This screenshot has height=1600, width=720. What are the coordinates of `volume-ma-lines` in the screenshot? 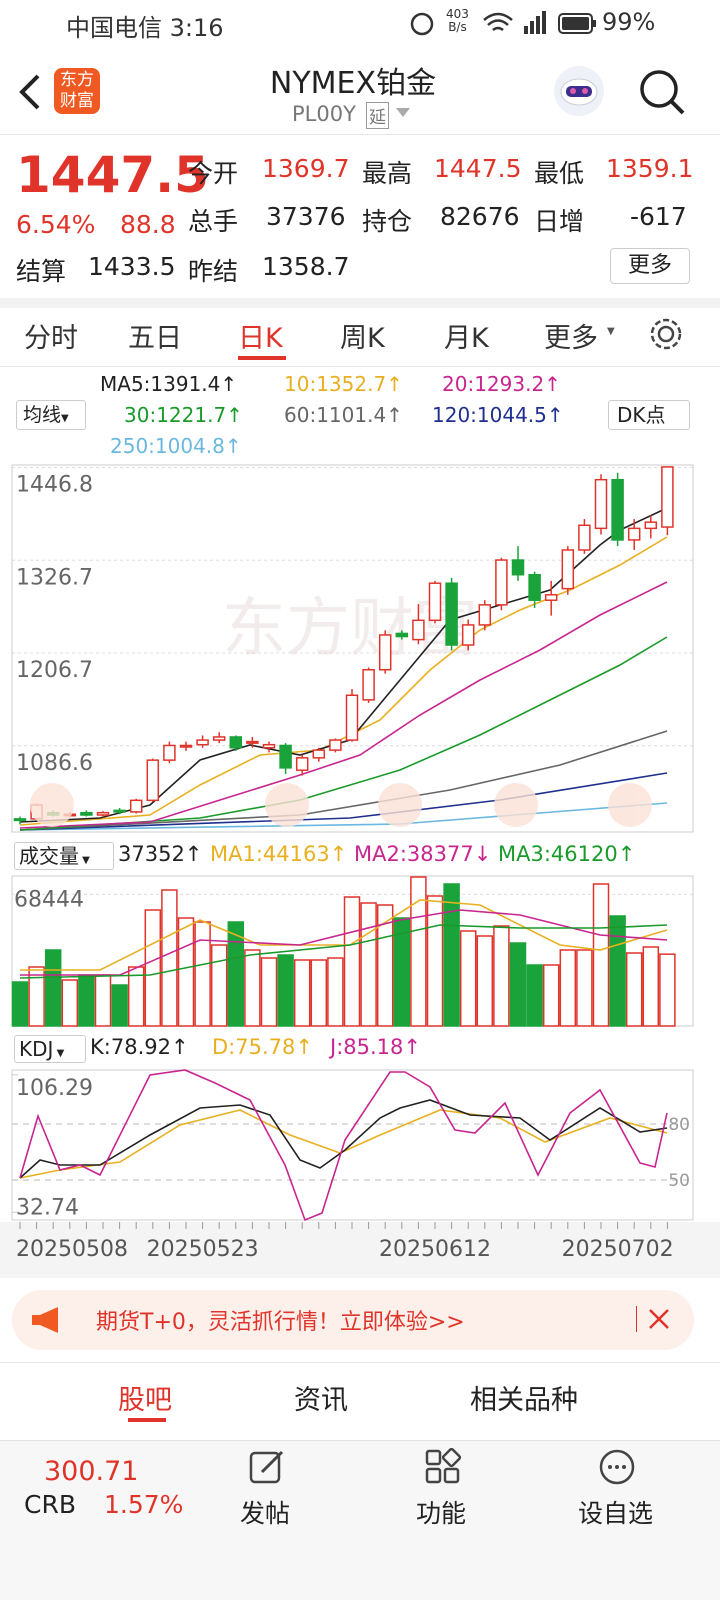 It's located at (343, 939).